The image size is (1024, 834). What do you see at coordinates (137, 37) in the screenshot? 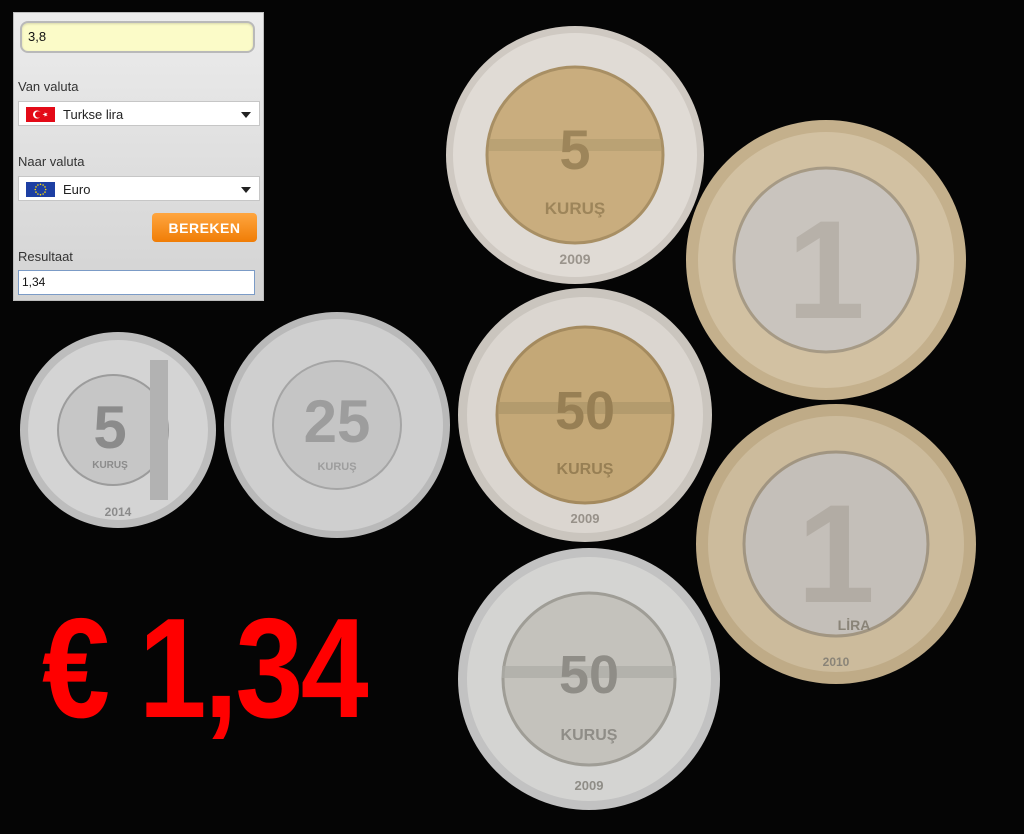
I see `amount-input: 3,8` at bounding box center [137, 37].